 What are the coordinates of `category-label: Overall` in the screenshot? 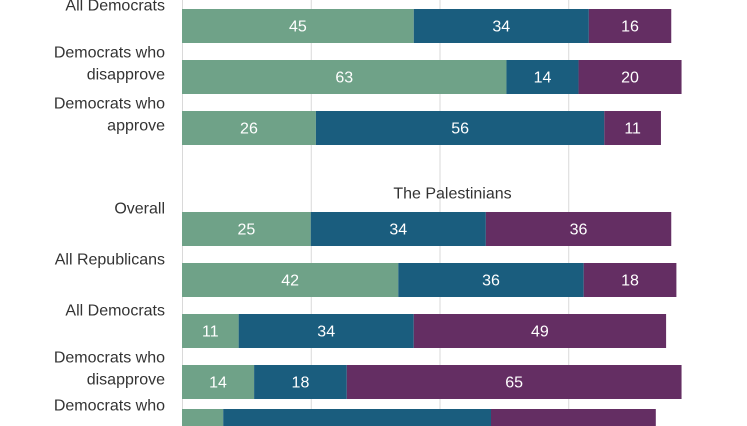 It's located at (139, 209).